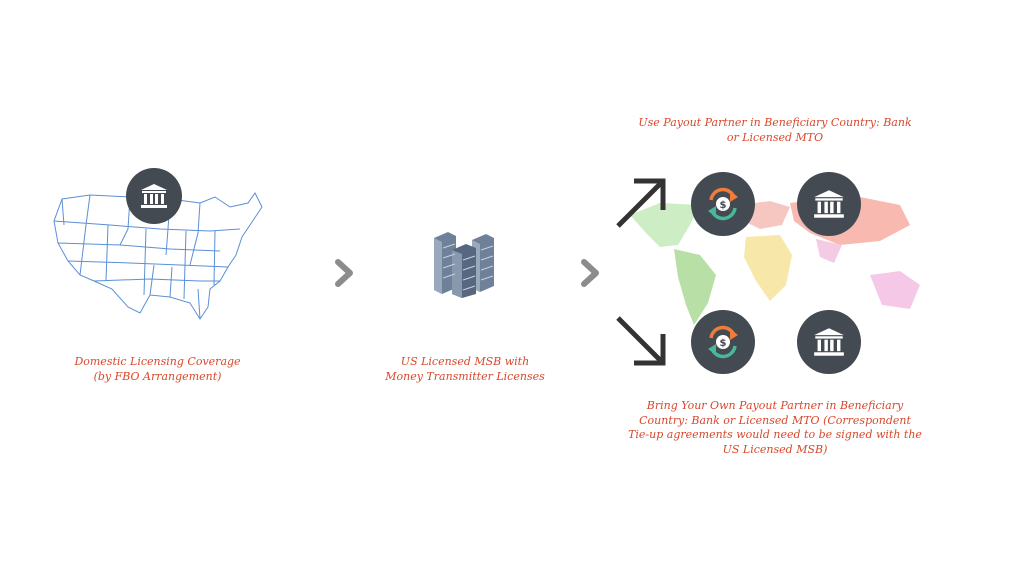  I want to click on office-buildings-icon, so click(464, 263).